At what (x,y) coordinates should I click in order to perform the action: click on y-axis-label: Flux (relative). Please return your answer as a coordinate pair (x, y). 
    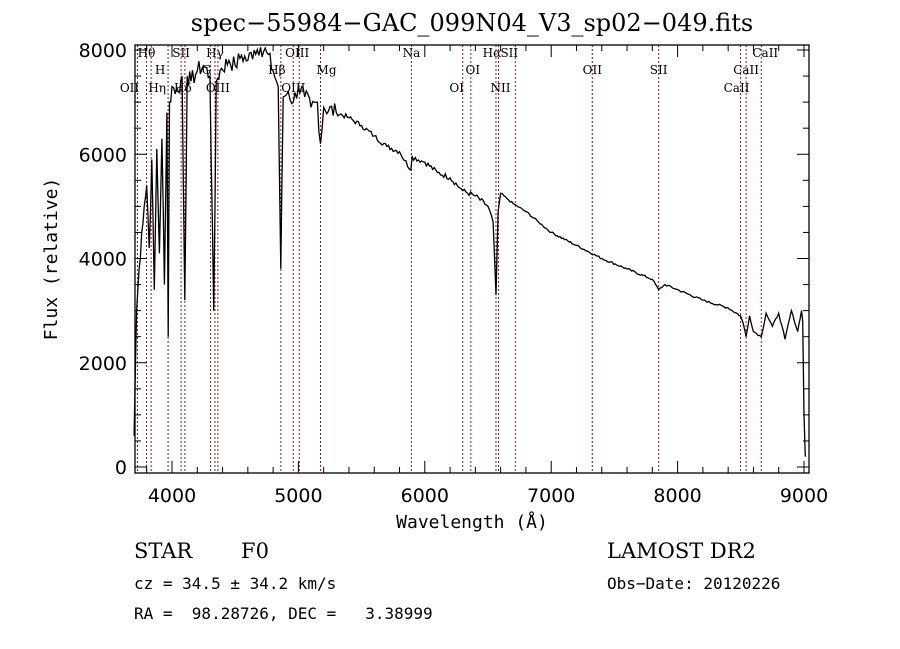
    Looking at the image, I should click on (51, 259).